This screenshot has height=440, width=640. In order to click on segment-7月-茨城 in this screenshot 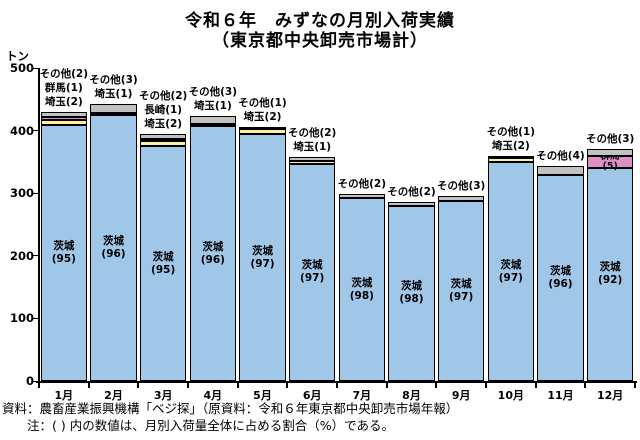, I will do `click(362, 289)`.